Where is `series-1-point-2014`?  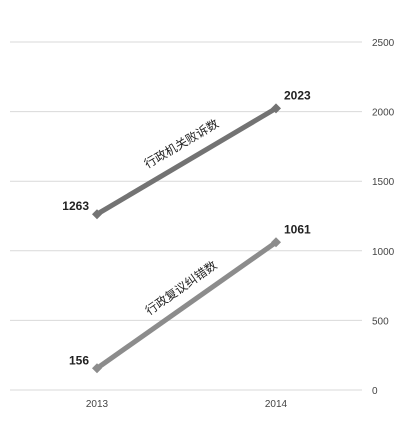 series-1-point-2014 is located at coordinates (276, 242).